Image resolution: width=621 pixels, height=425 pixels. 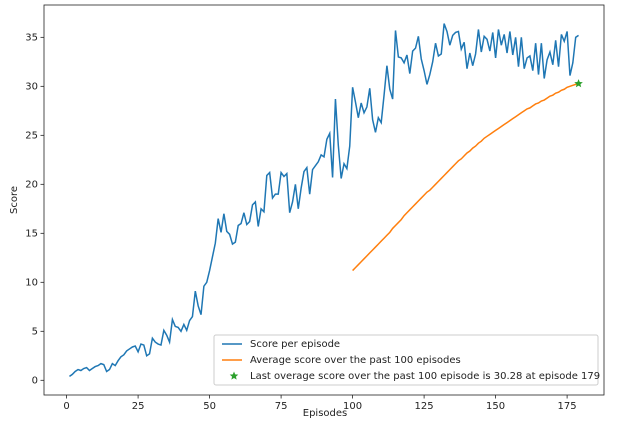 What do you see at coordinates (325, 413) in the screenshot?
I see `x-axis-label: Episodes` at bounding box center [325, 413].